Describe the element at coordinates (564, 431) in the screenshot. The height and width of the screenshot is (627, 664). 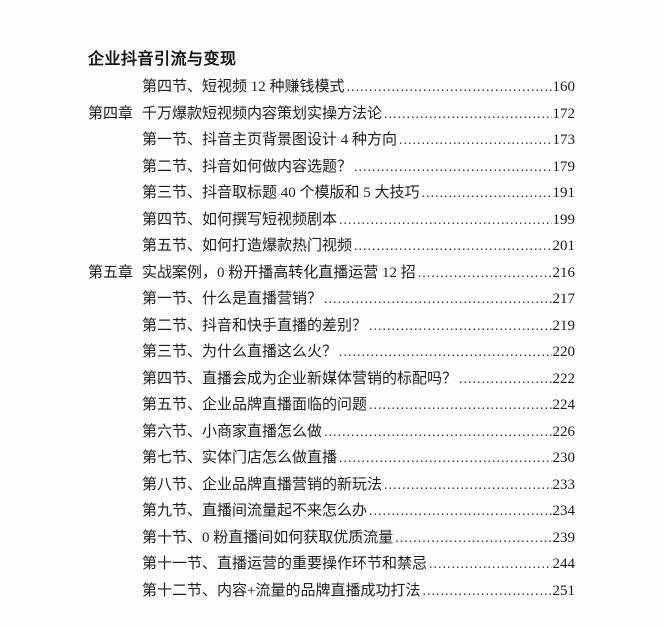
I see `toc-entry-page-number: 226` at that location.